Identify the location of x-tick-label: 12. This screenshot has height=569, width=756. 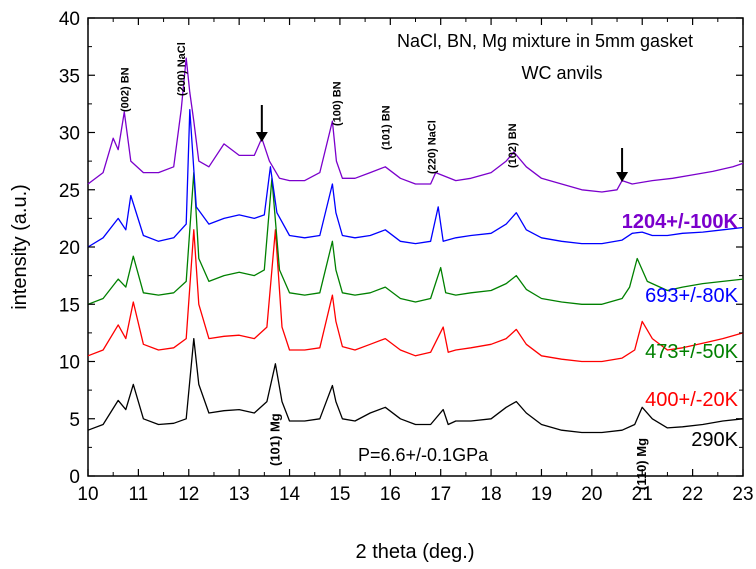
(188, 494).